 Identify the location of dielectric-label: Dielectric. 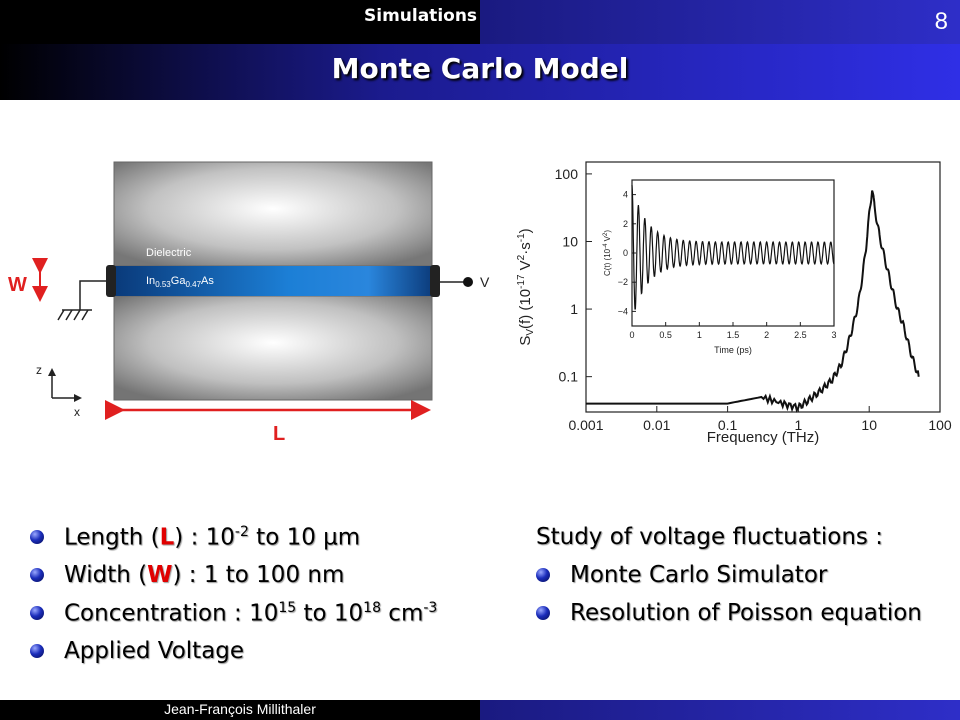
(169, 253).